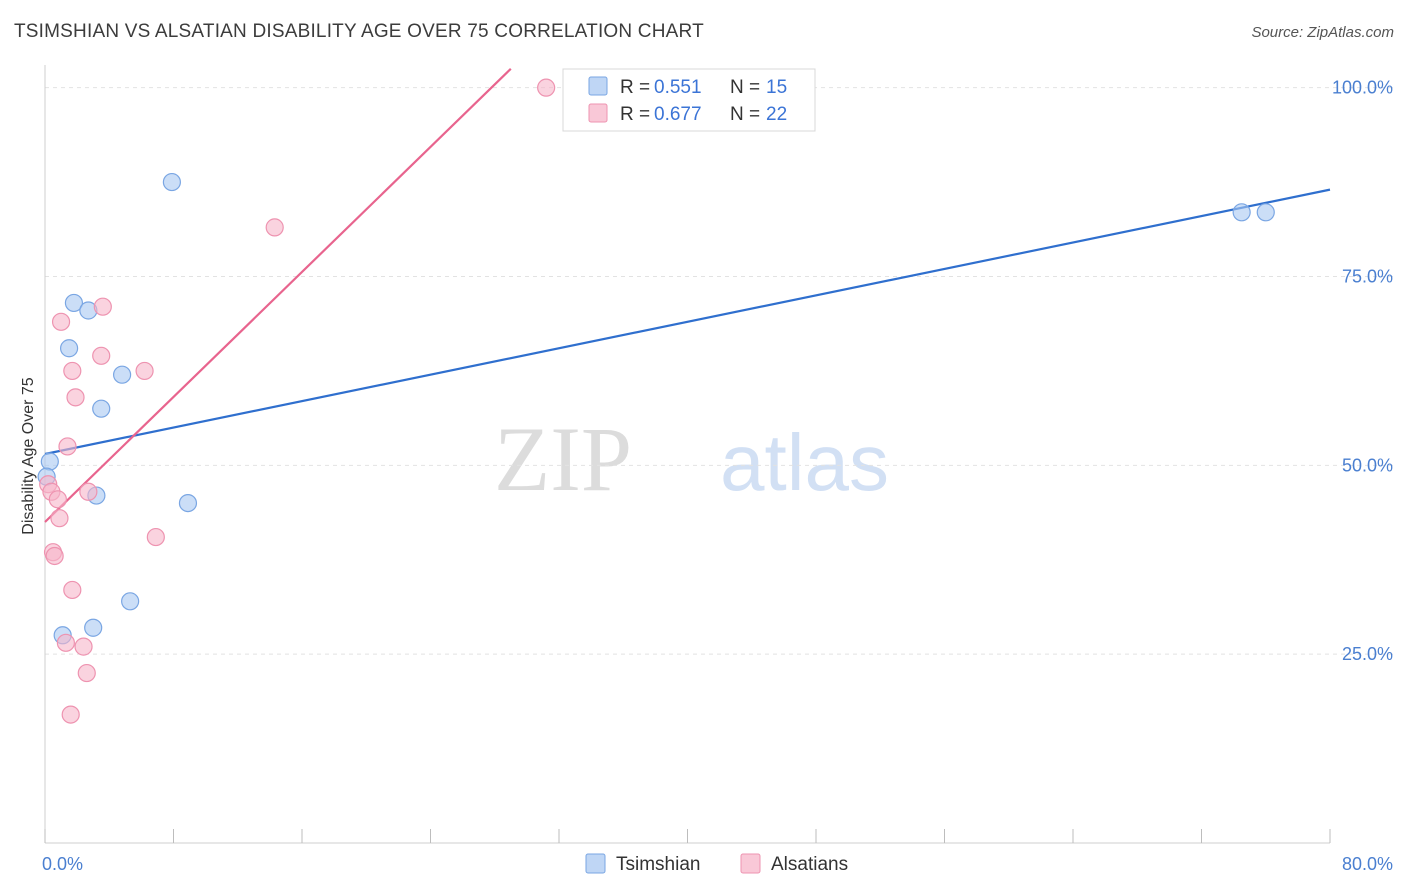 The width and height of the screenshot is (1406, 892). Describe the element at coordinates (563, 459) in the screenshot. I see `watermark-zip: ZIP` at that location.